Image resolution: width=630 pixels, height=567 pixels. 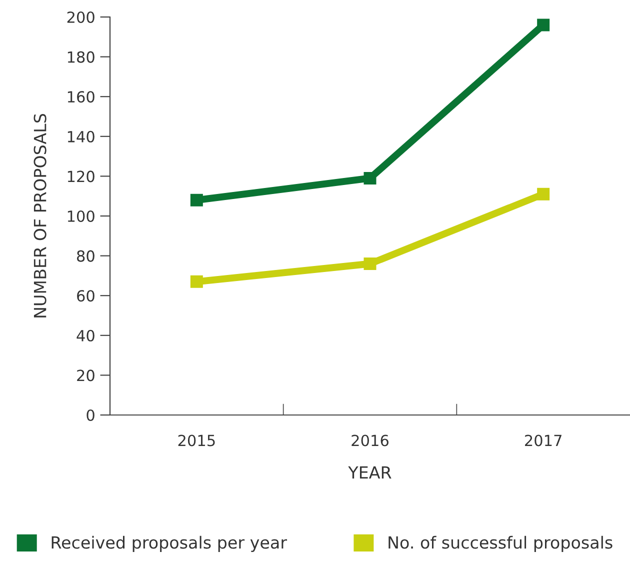 What do you see at coordinates (81, 216) in the screenshot?
I see `y-tick-label: 100` at bounding box center [81, 216].